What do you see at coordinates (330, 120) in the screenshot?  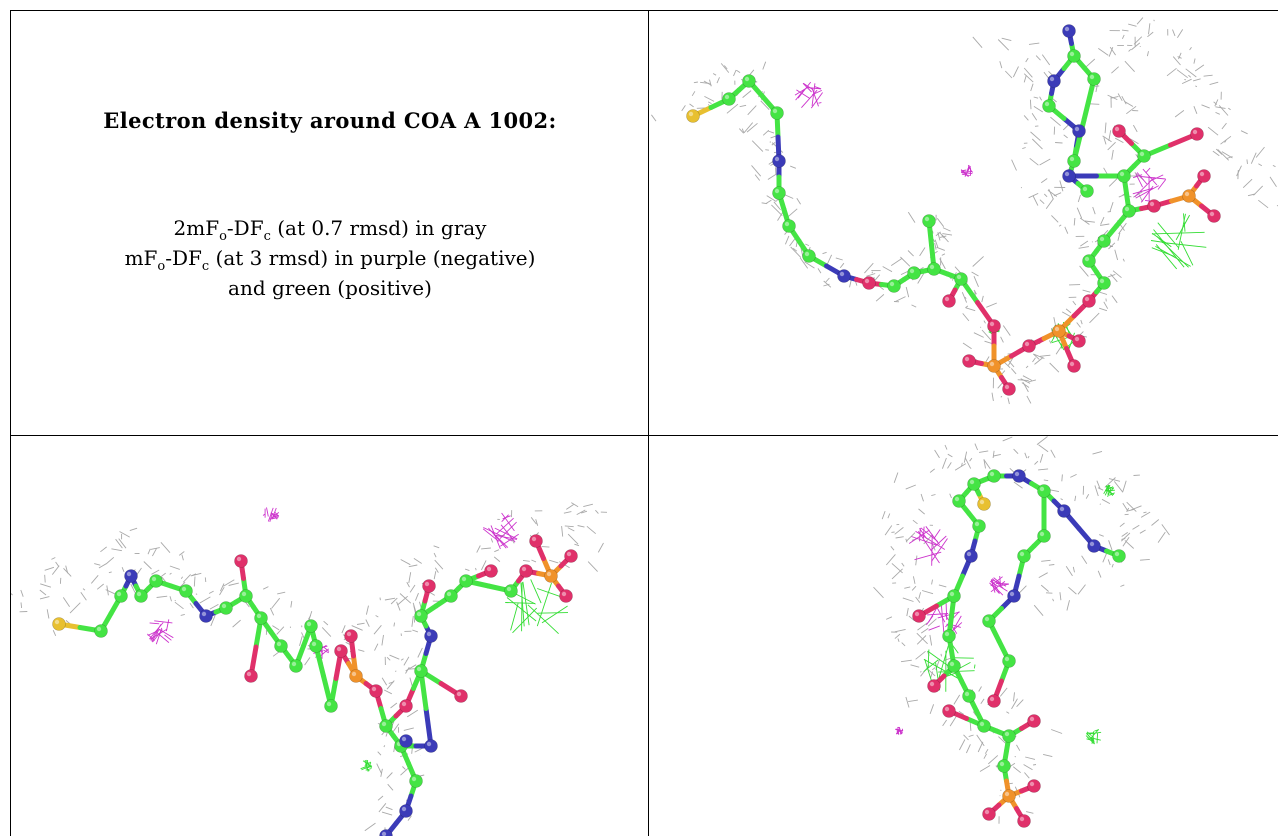 I see `caption-title: Electron density around COA A 1002:` at bounding box center [330, 120].